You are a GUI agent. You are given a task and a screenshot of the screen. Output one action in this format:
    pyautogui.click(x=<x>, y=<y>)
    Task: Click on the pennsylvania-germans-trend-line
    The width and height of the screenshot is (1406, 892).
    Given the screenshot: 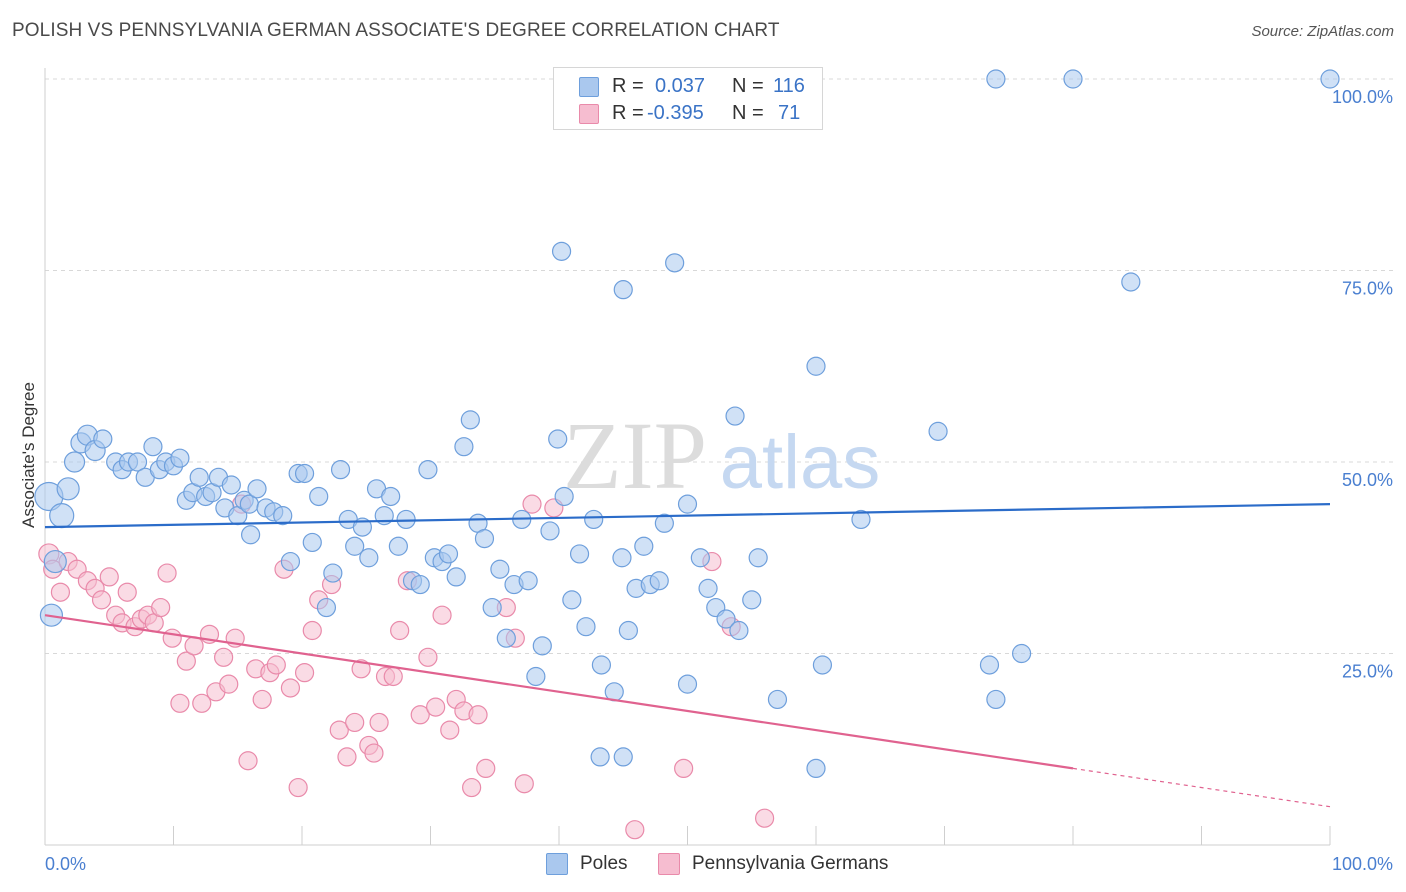 What is the action you would take?
    pyautogui.click(x=559, y=692)
    